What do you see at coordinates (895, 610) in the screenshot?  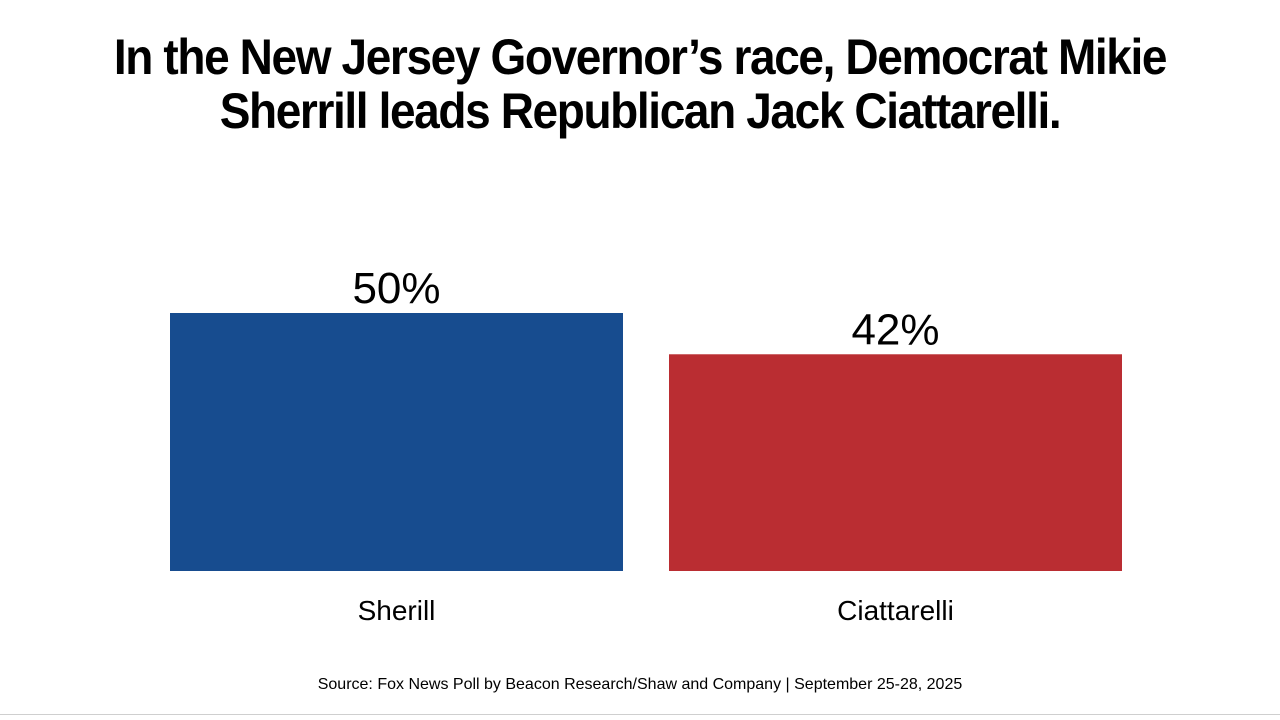 I see `category-label-ciattarelli: Ciattarelli` at bounding box center [895, 610].